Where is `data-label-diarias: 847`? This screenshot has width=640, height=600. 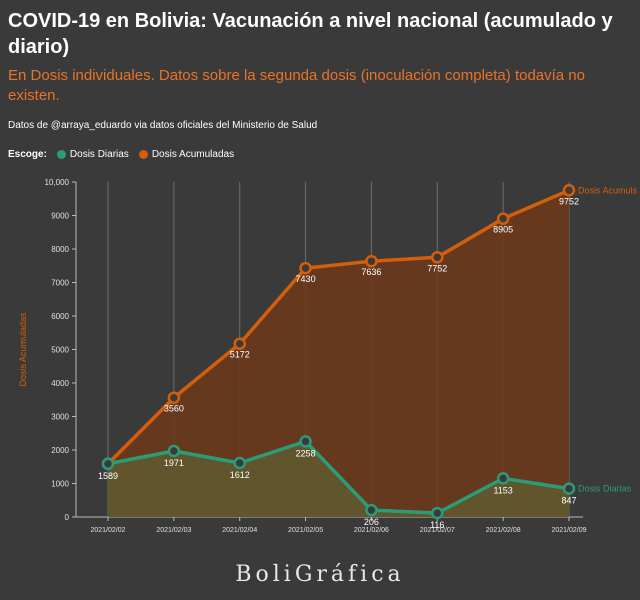
data-label-diarias: 847 is located at coordinates (568, 501).